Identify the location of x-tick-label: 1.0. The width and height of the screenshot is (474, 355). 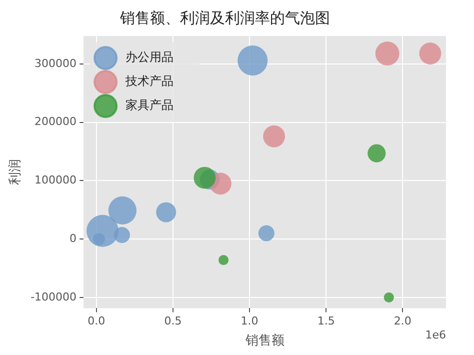
(249, 321).